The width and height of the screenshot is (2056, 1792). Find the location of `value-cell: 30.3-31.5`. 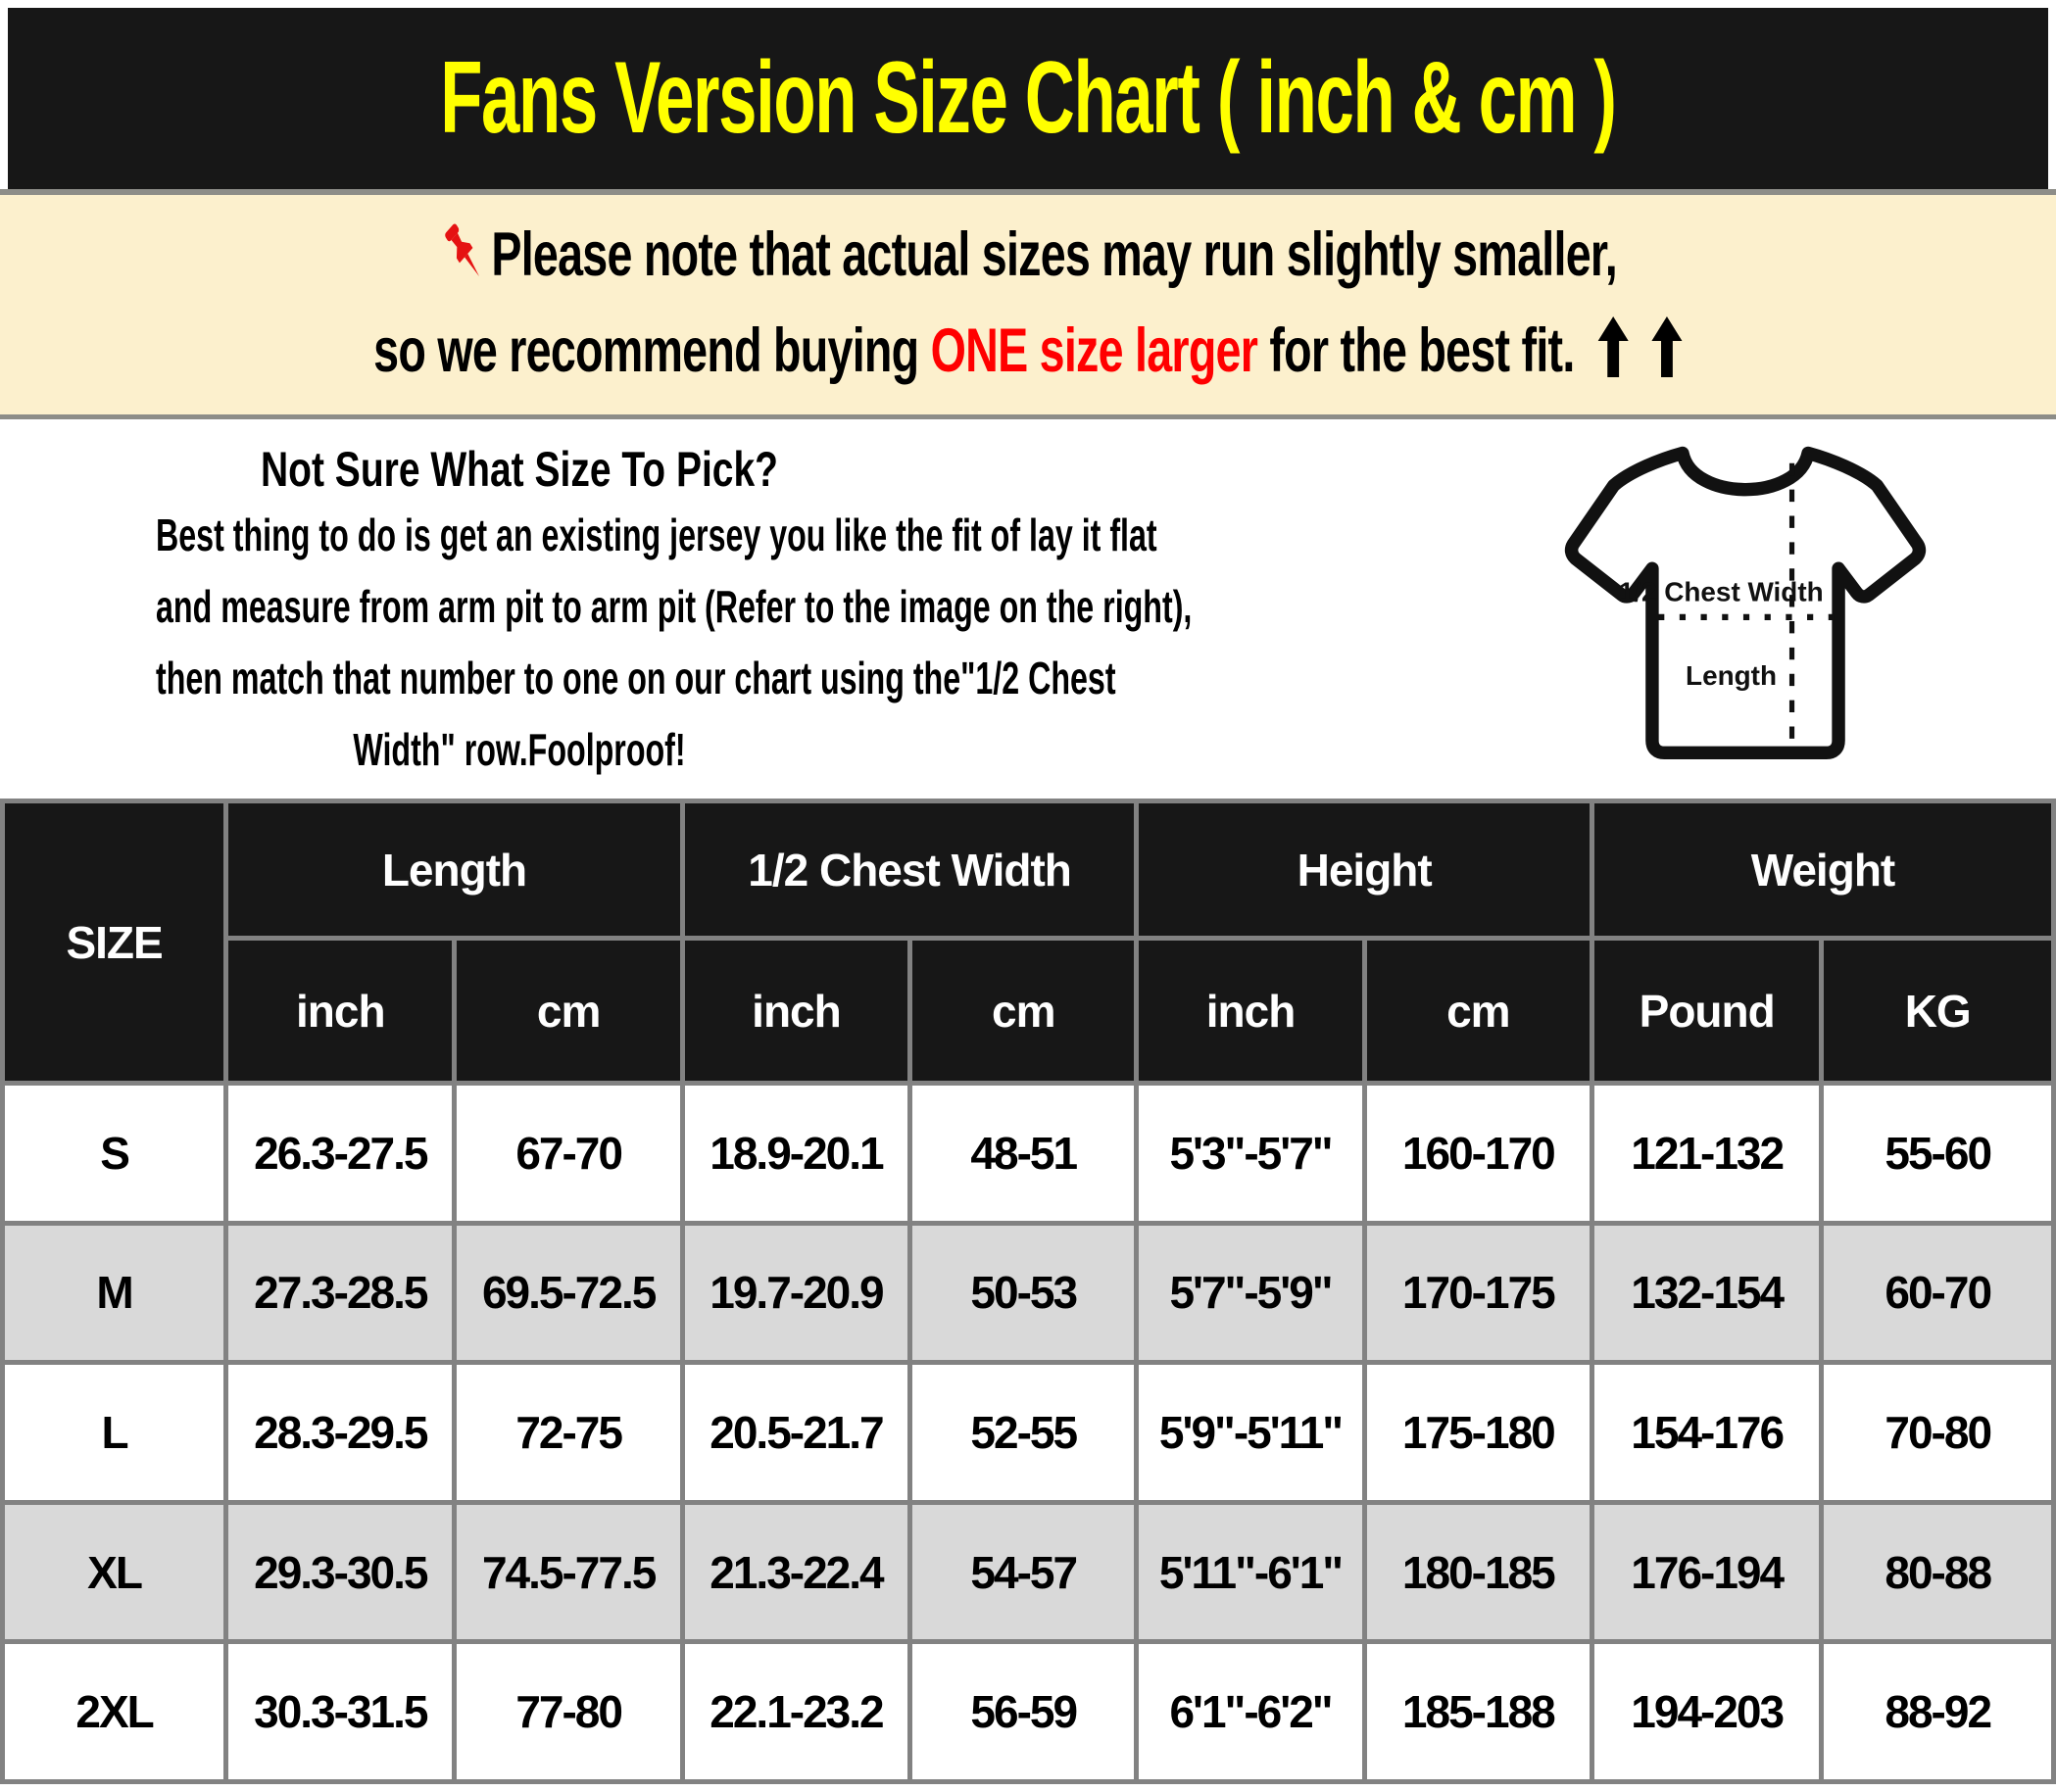

value-cell: 30.3-31.5 is located at coordinates (340, 1711).